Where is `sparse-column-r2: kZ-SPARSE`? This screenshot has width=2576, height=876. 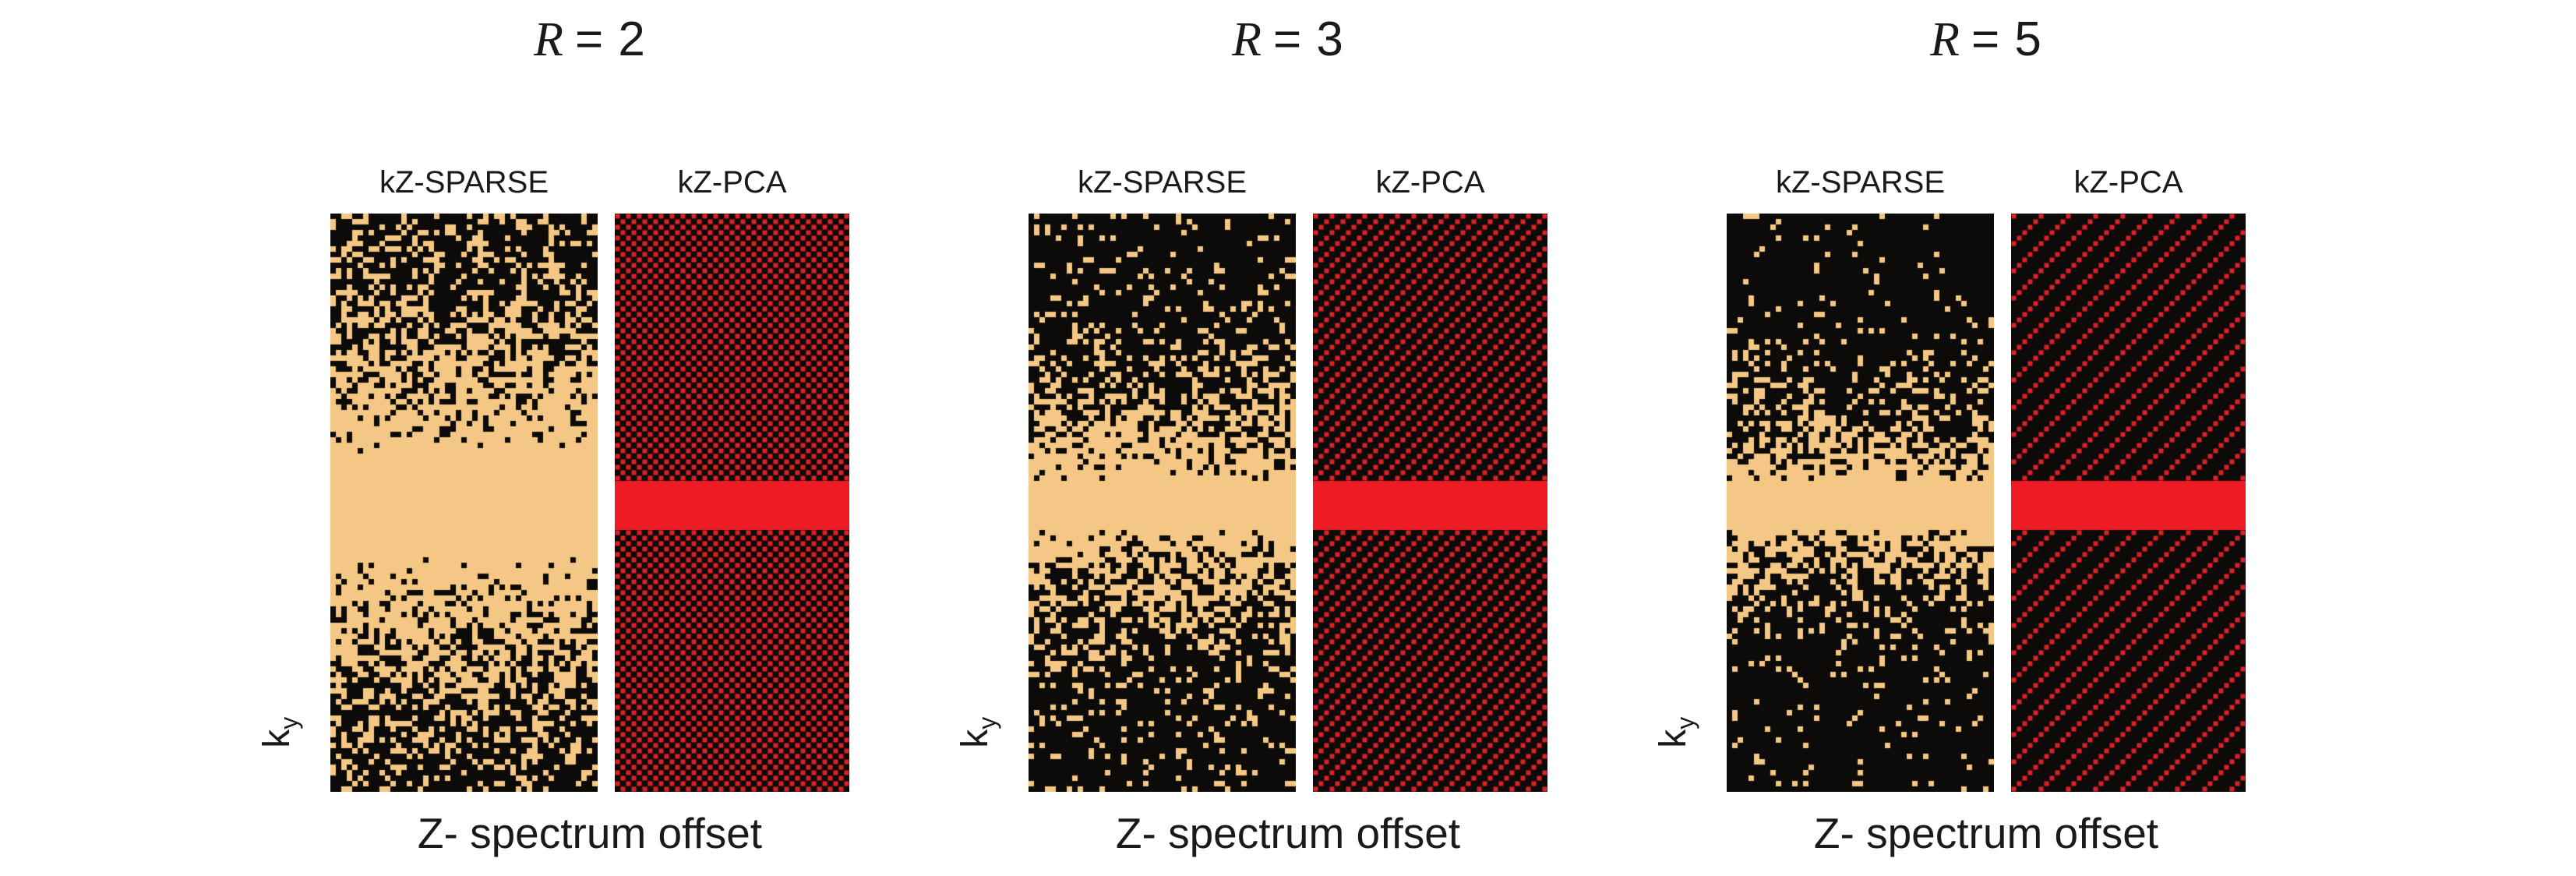 sparse-column-r2: kZ-SPARSE is located at coordinates (464, 478).